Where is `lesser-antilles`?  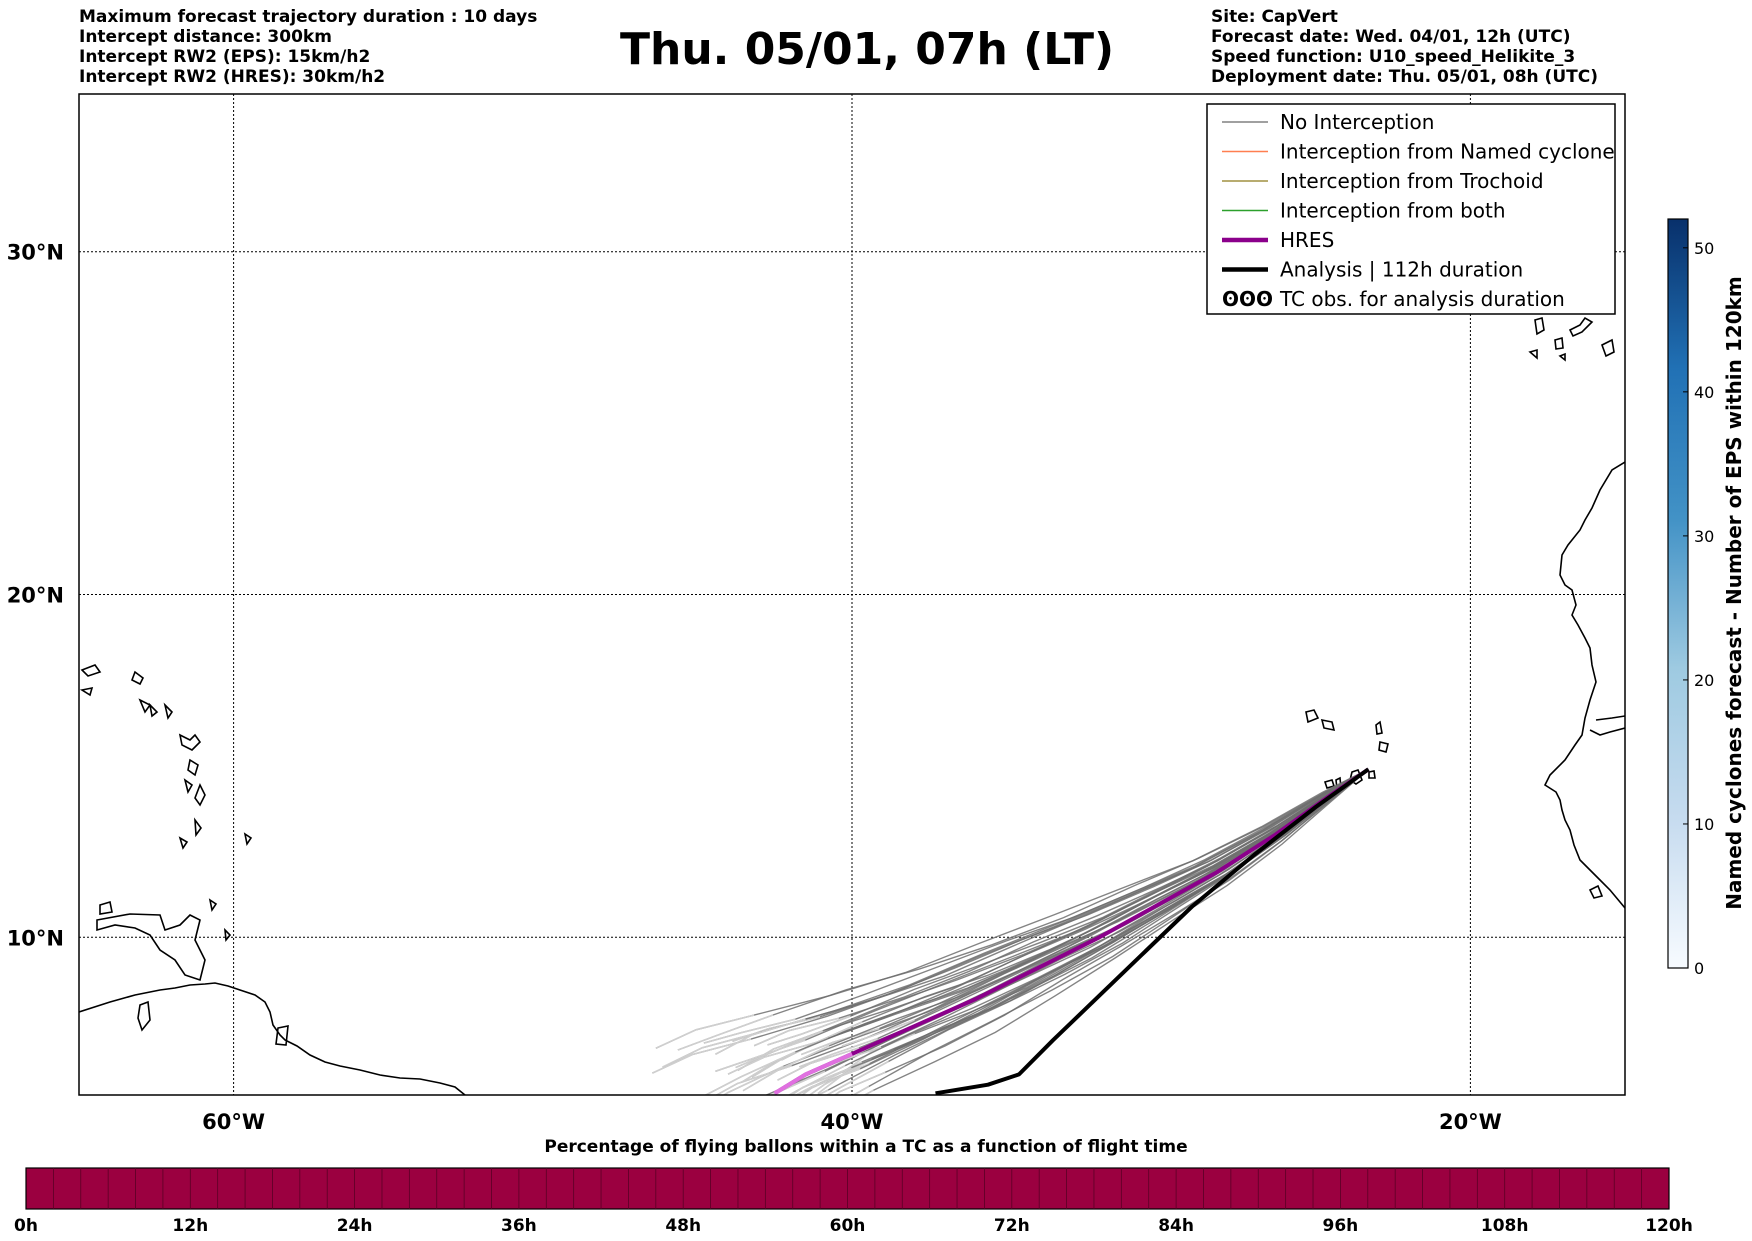
lesser-antilles is located at coordinates (166, 803).